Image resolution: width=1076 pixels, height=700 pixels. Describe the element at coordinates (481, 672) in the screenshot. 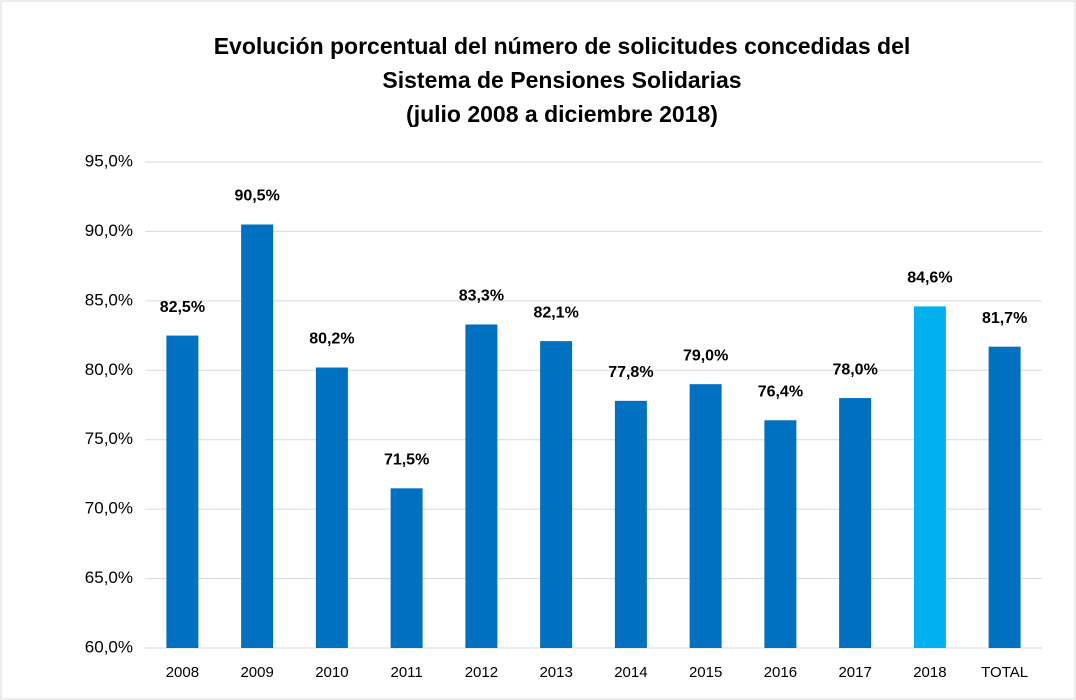

I see `x-tick-label: 2012` at that location.